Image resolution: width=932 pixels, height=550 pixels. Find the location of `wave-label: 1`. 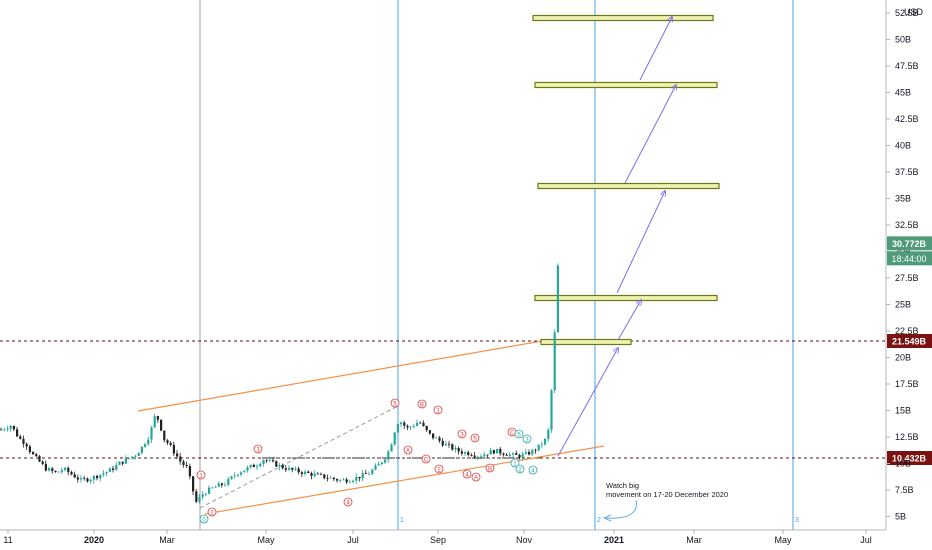

wave-label: 1 is located at coordinates (515, 464).